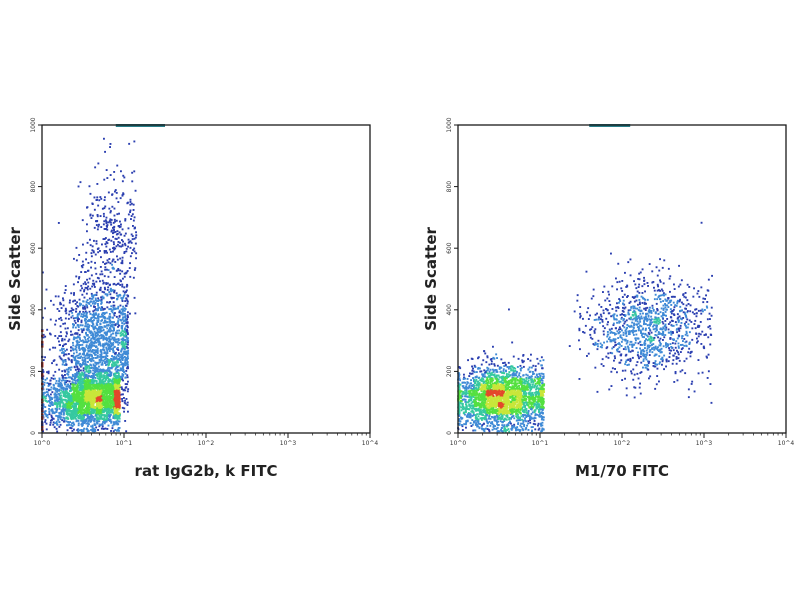 Image resolution: width=800 pixels, height=600 pixels. I want to click on x-axis-ticks: 10^0 10^1 10^2 10^3 10^4, so click(206, 440).